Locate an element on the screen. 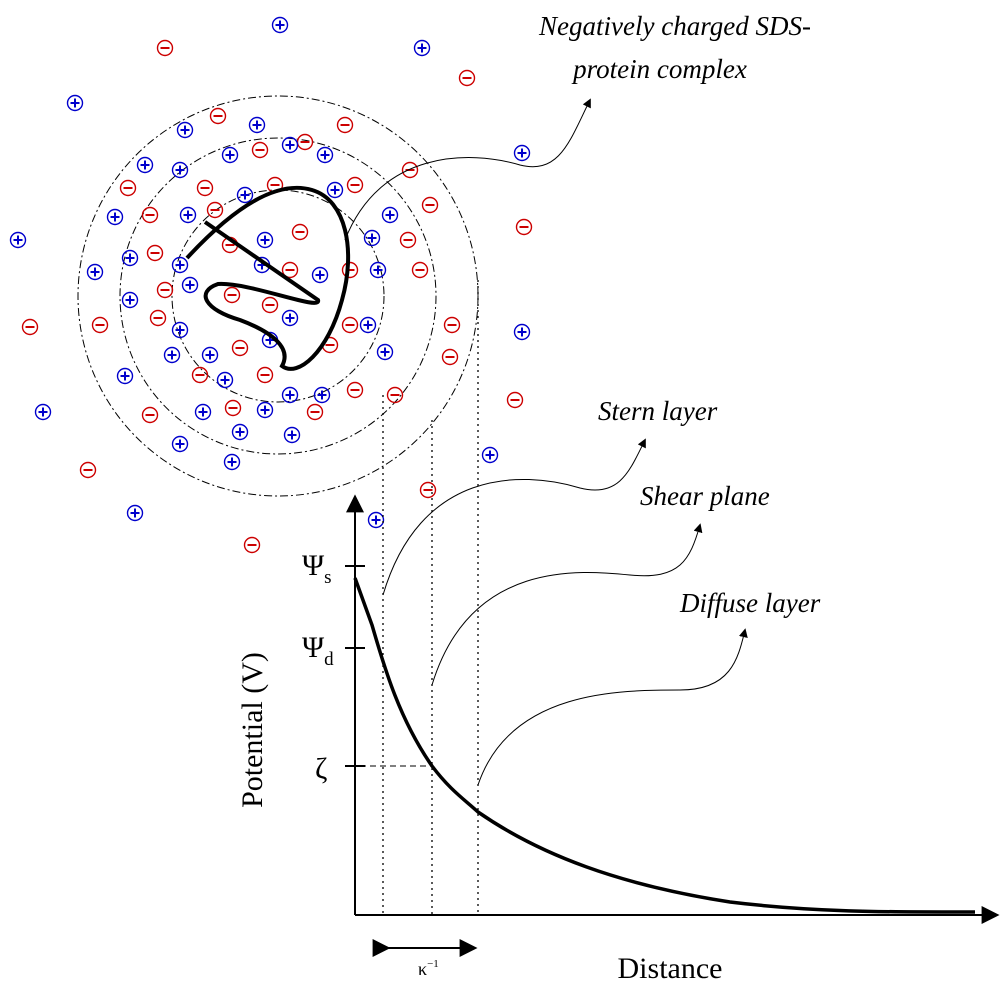 The height and width of the screenshot is (985, 1000). psi-d-label: Ψd is located at coordinates (318, 650).